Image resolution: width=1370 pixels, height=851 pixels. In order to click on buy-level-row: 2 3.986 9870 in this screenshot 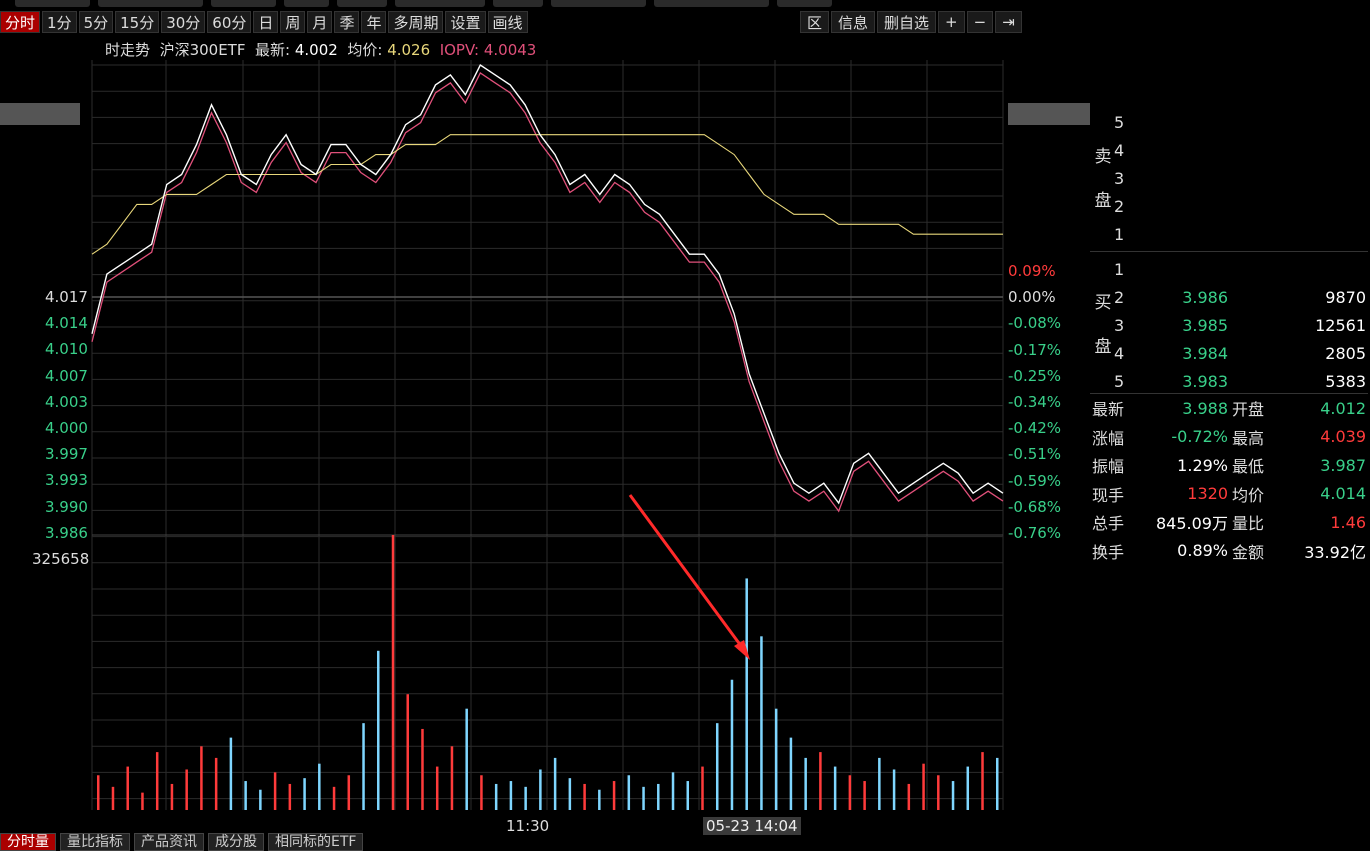, I will do `click(1228, 297)`.